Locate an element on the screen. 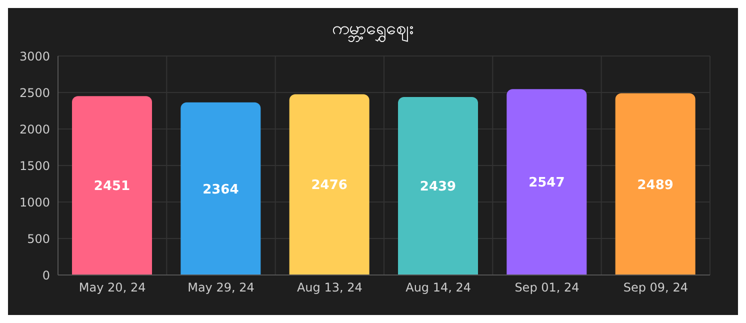 This screenshot has height=323, width=746. data-label: 2547 is located at coordinates (546, 183).